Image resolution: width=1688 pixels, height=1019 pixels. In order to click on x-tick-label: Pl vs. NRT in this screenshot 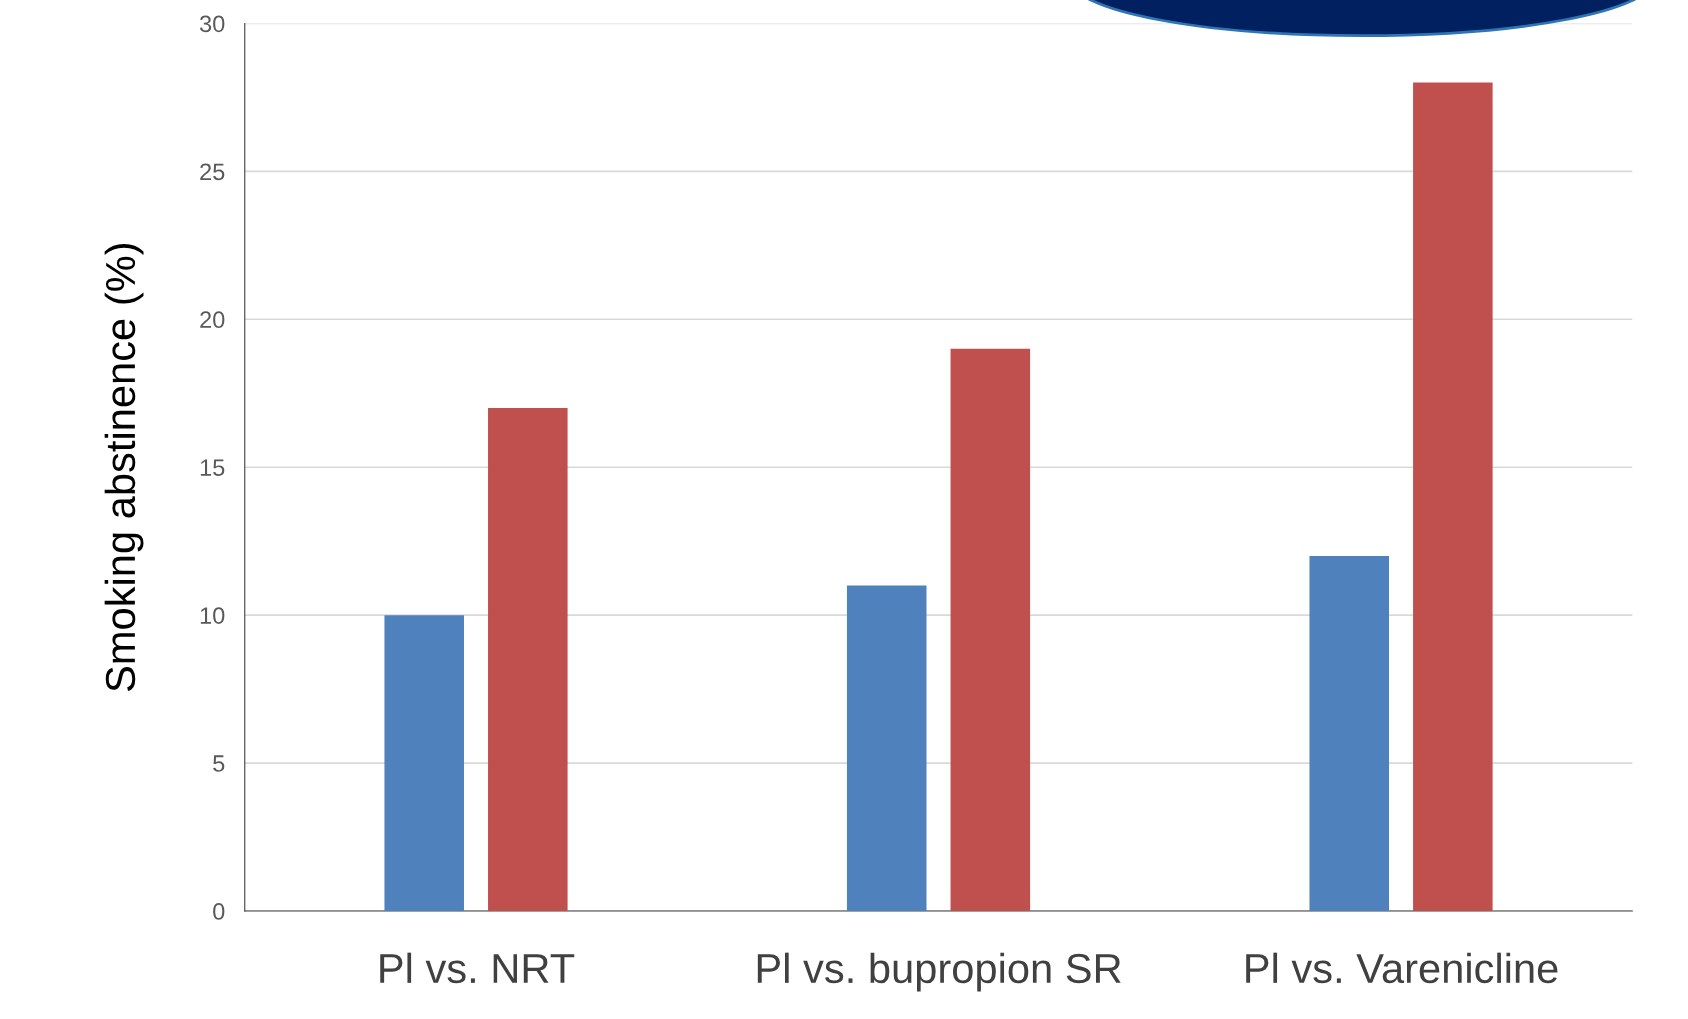, I will do `click(477, 968)`.